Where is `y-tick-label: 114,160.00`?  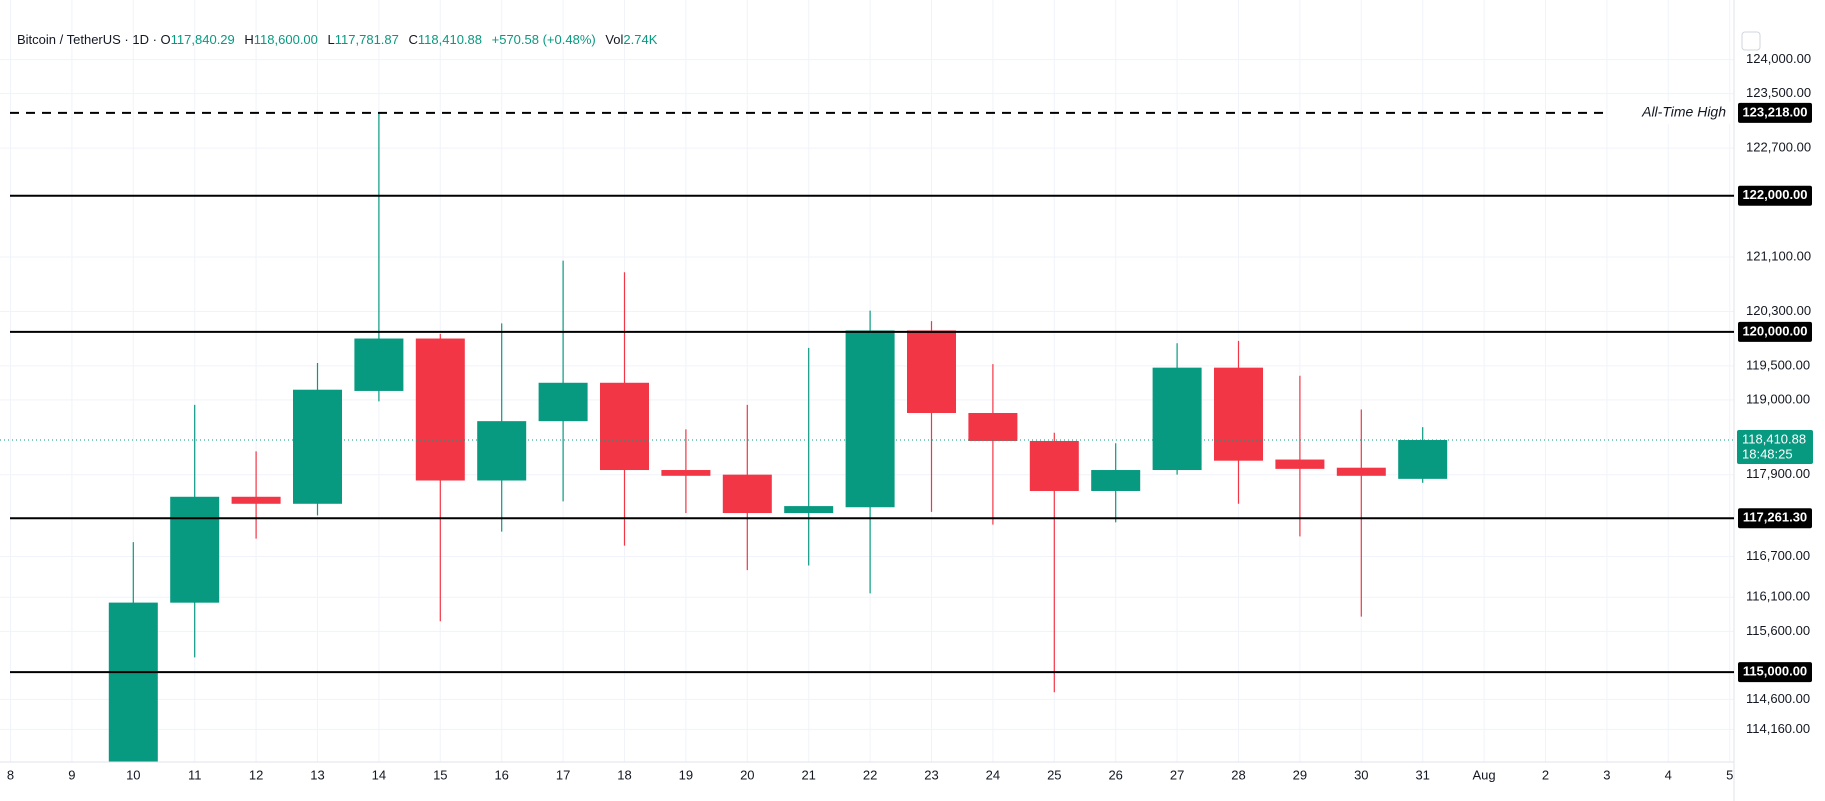 y-tick-label: 114,160.00 is located at coordinates (1778, 728).